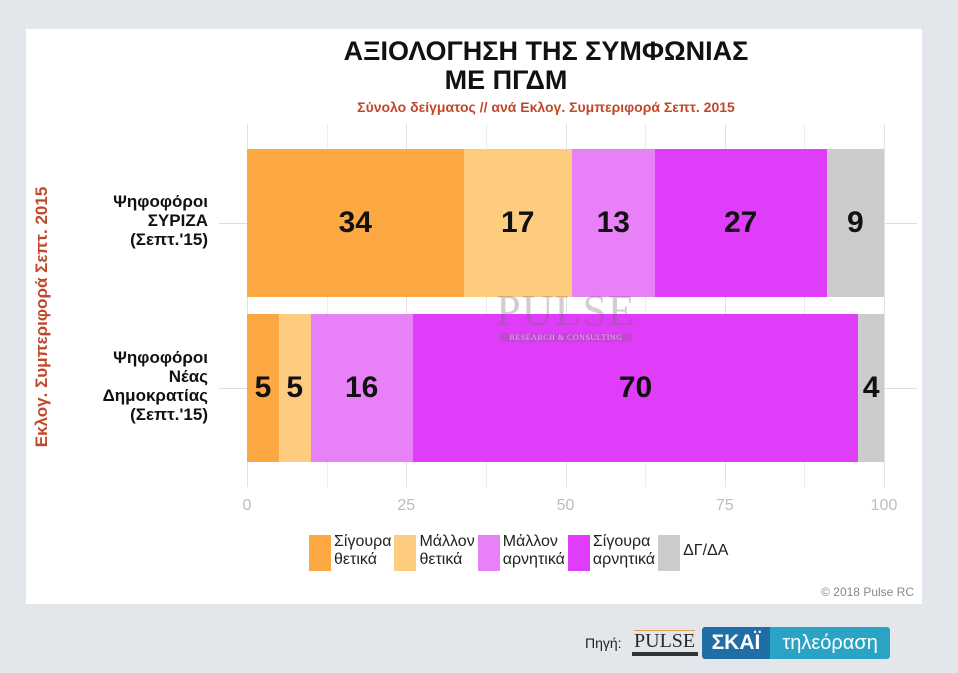  I want to click on legend-label: Μάλλον θετικά, so click(447, 550).